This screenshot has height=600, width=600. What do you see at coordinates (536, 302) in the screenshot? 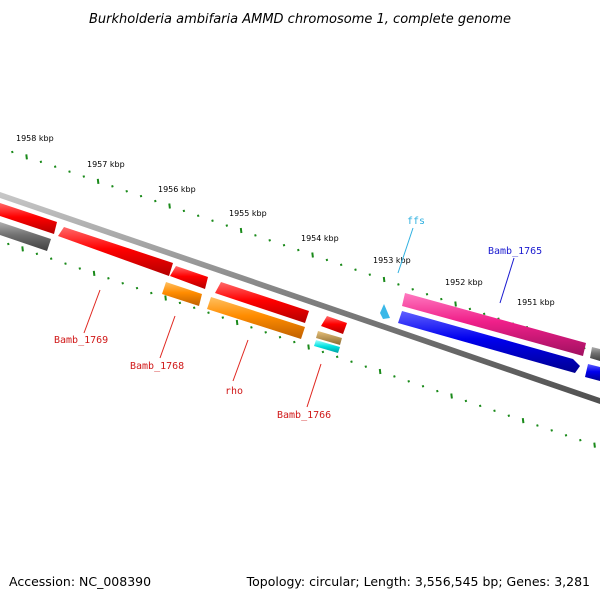
I see `kbp-label: 1951 kbp` at bounding box center [536, 302].